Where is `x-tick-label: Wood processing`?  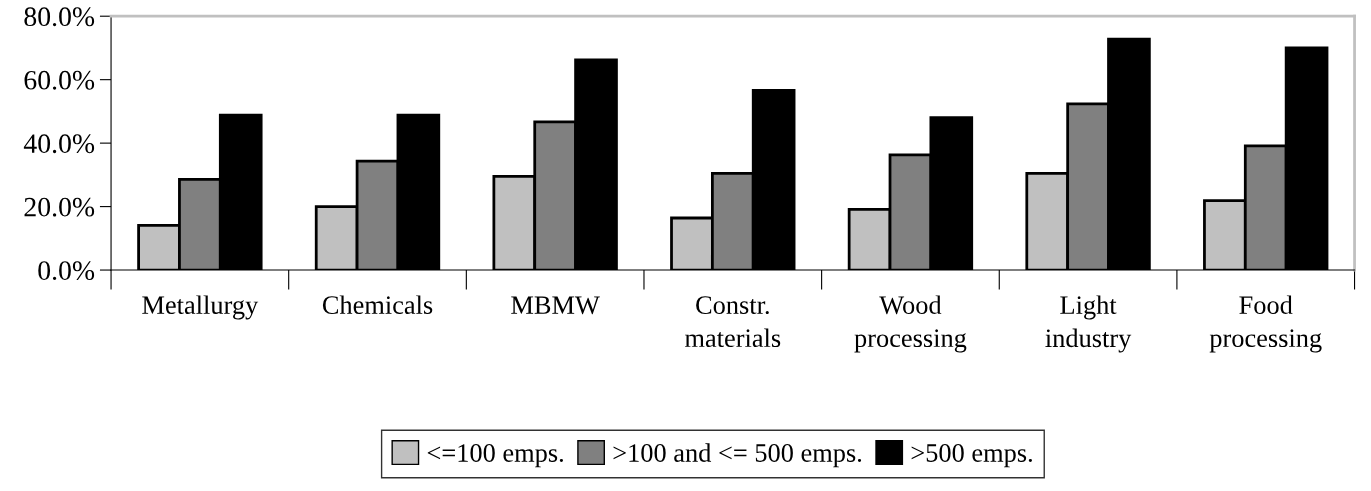
x-tick-label: Wood processing is located at coordinates (910, 324).